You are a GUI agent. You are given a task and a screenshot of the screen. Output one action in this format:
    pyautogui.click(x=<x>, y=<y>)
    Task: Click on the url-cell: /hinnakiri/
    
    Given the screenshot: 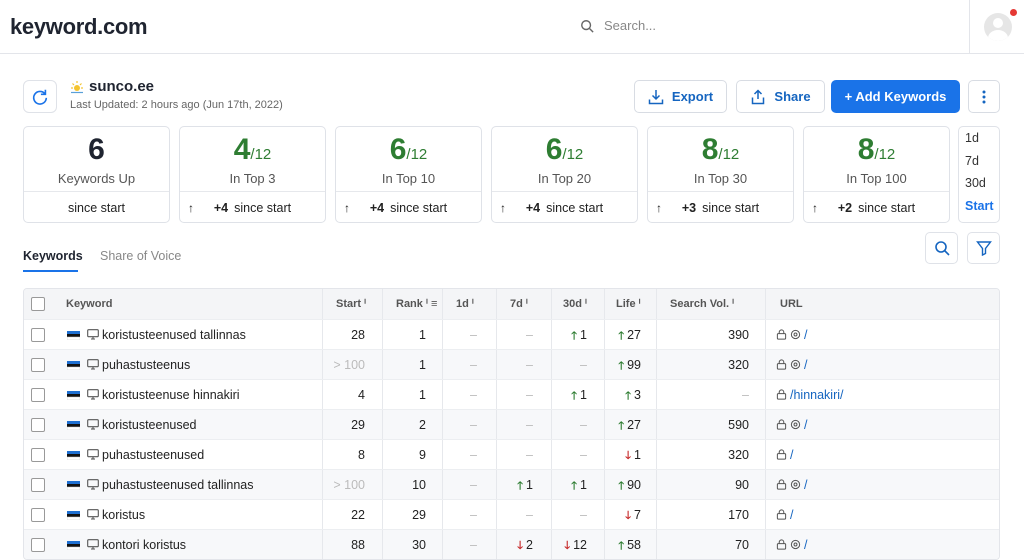 What is the action you would take?
    pyautogui.click(x=810, y=395)
    